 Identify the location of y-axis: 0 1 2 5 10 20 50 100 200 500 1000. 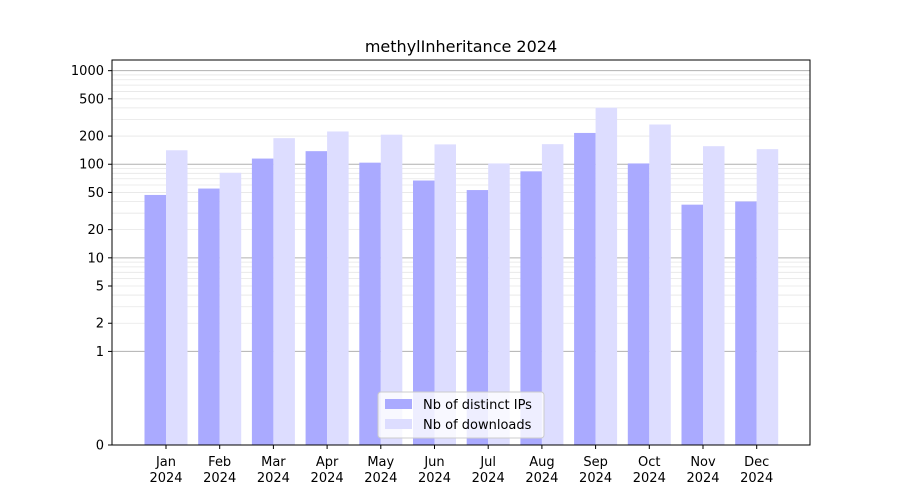
(91, 259).